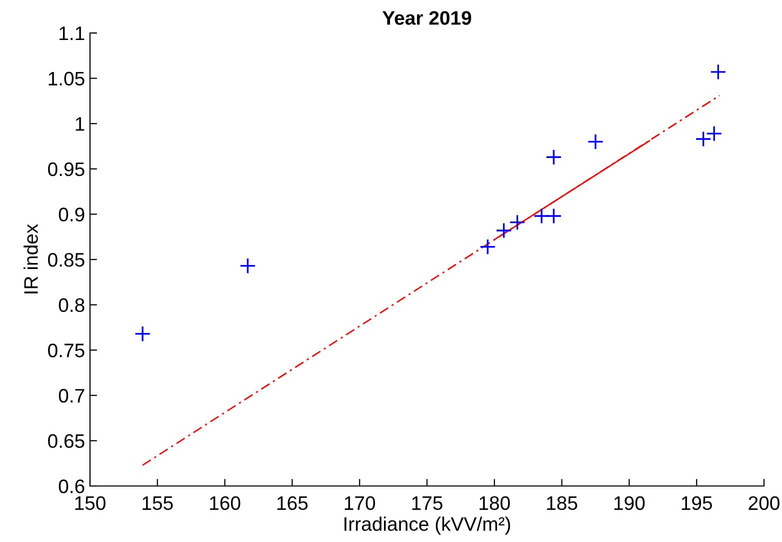  Describe the element at coordinates (427, 503) in the screenshot. I see `x-tick-label: 175` at that location.